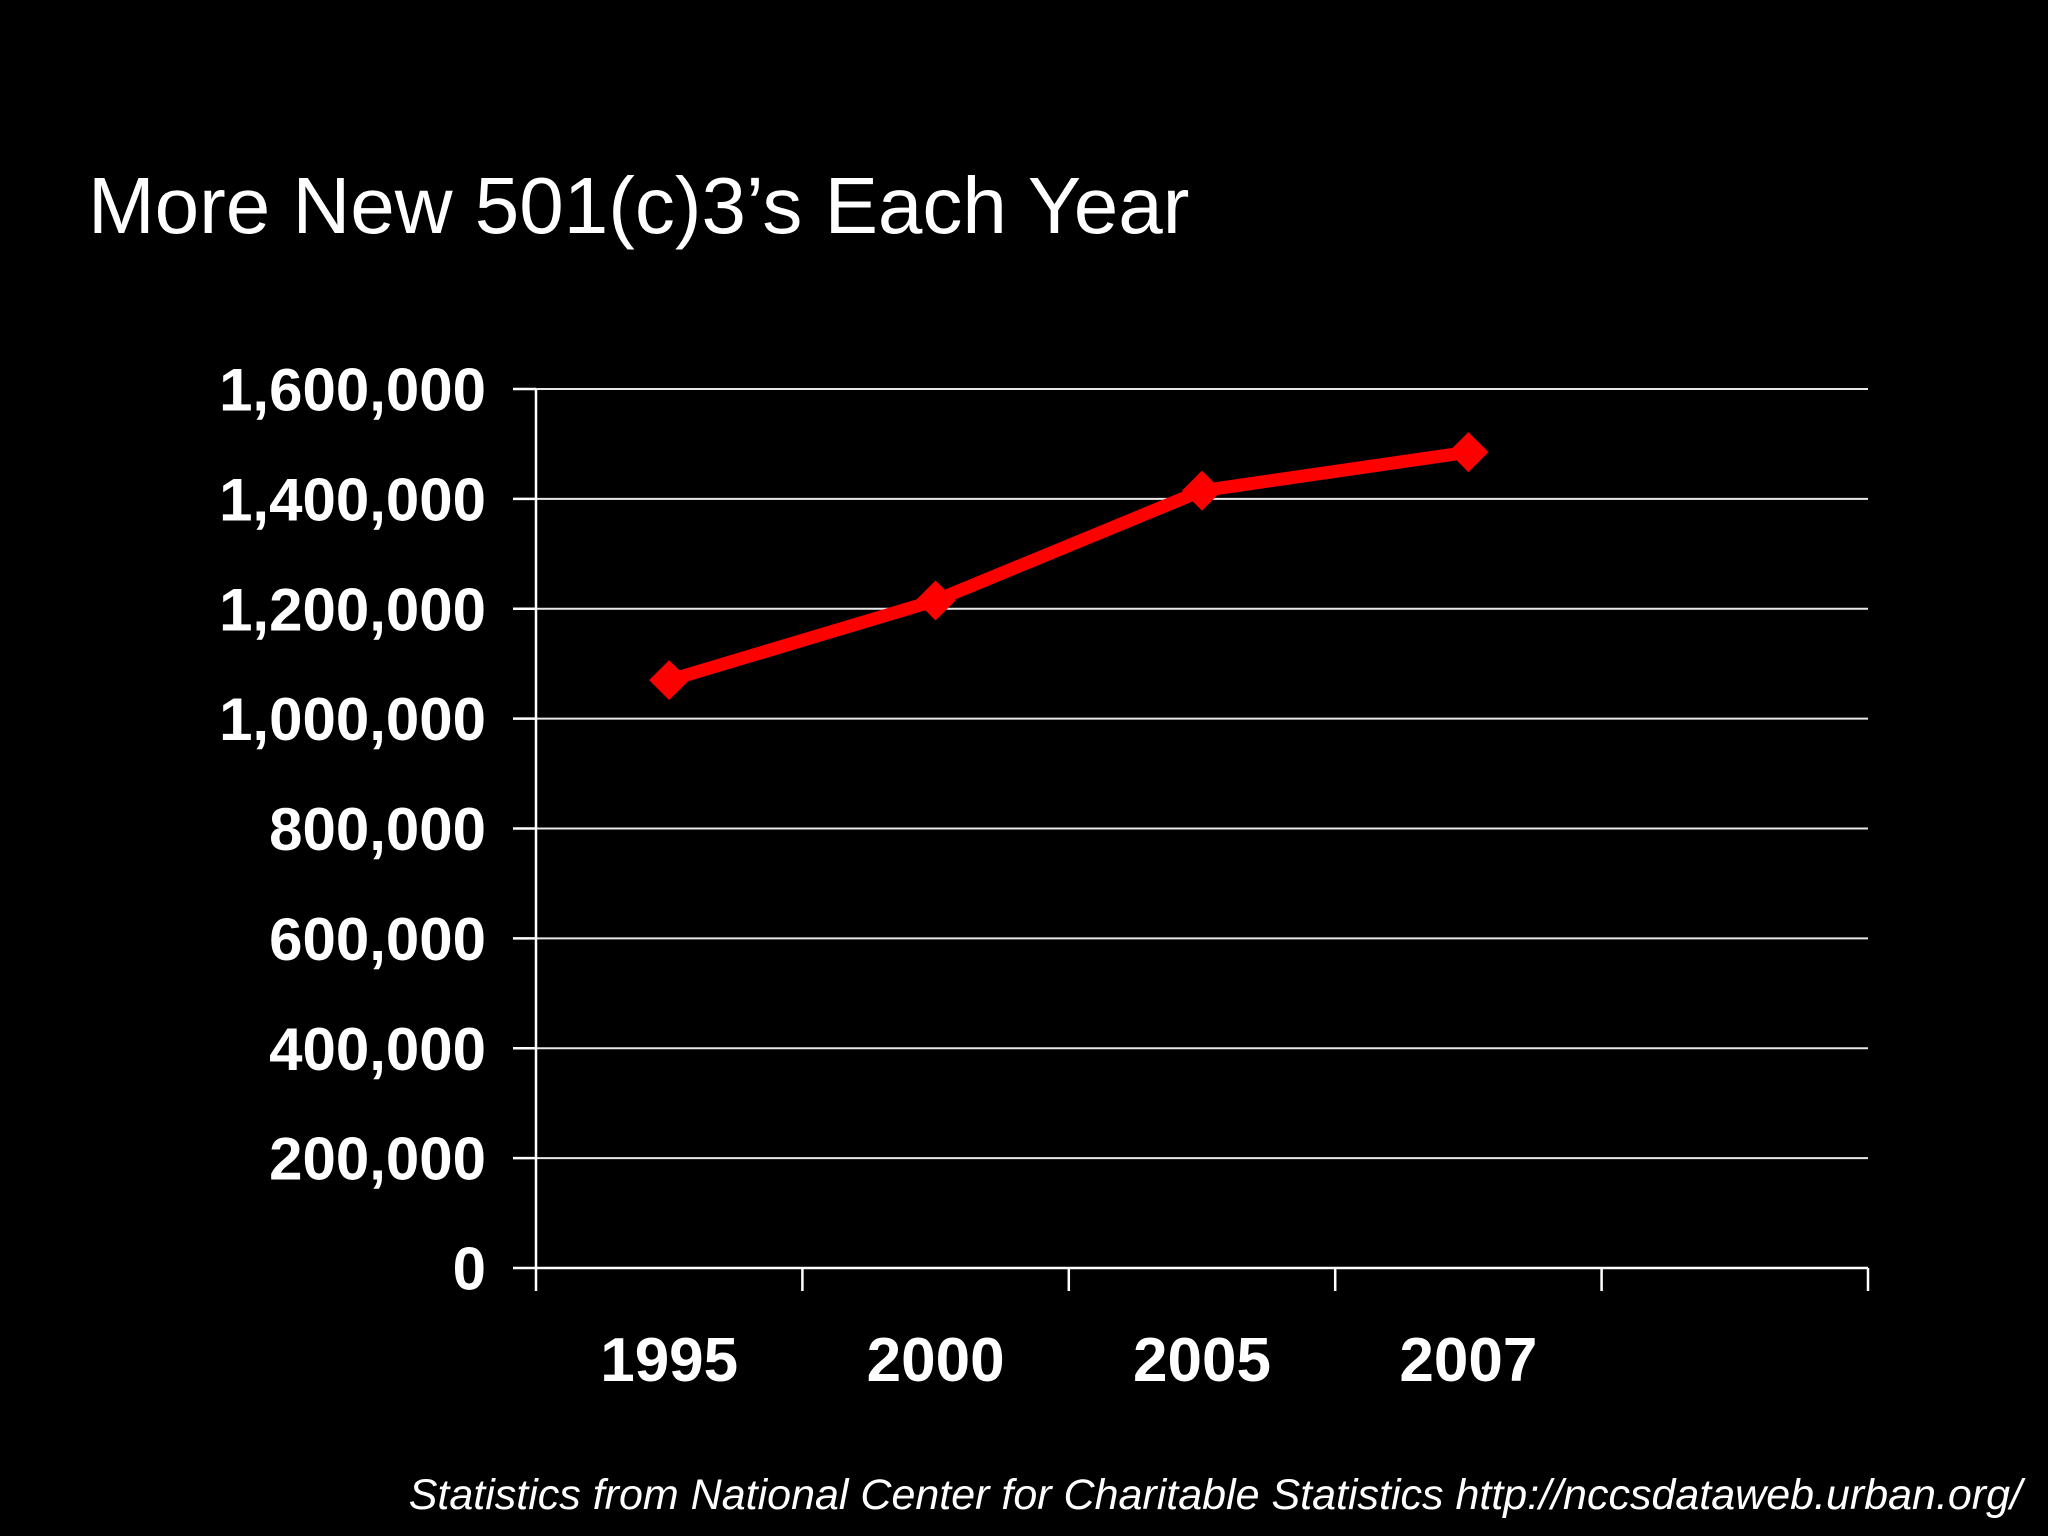 The height and width of the screenshot is (1536, 2048). Describe the element at coordinates (377, 939) in the screenshot. I see `y-axis-label: 600,000` at that location.